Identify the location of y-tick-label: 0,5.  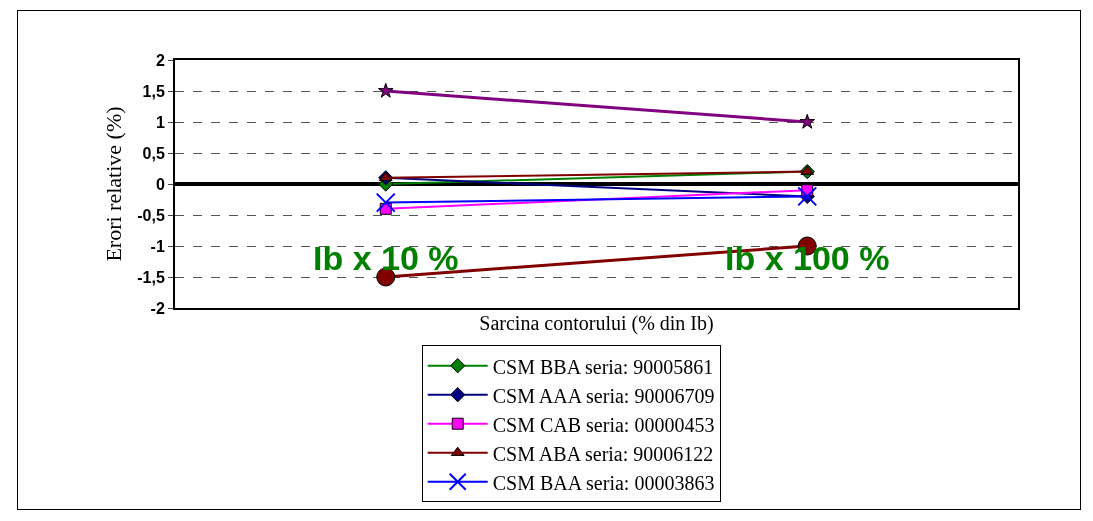
(153, 153).